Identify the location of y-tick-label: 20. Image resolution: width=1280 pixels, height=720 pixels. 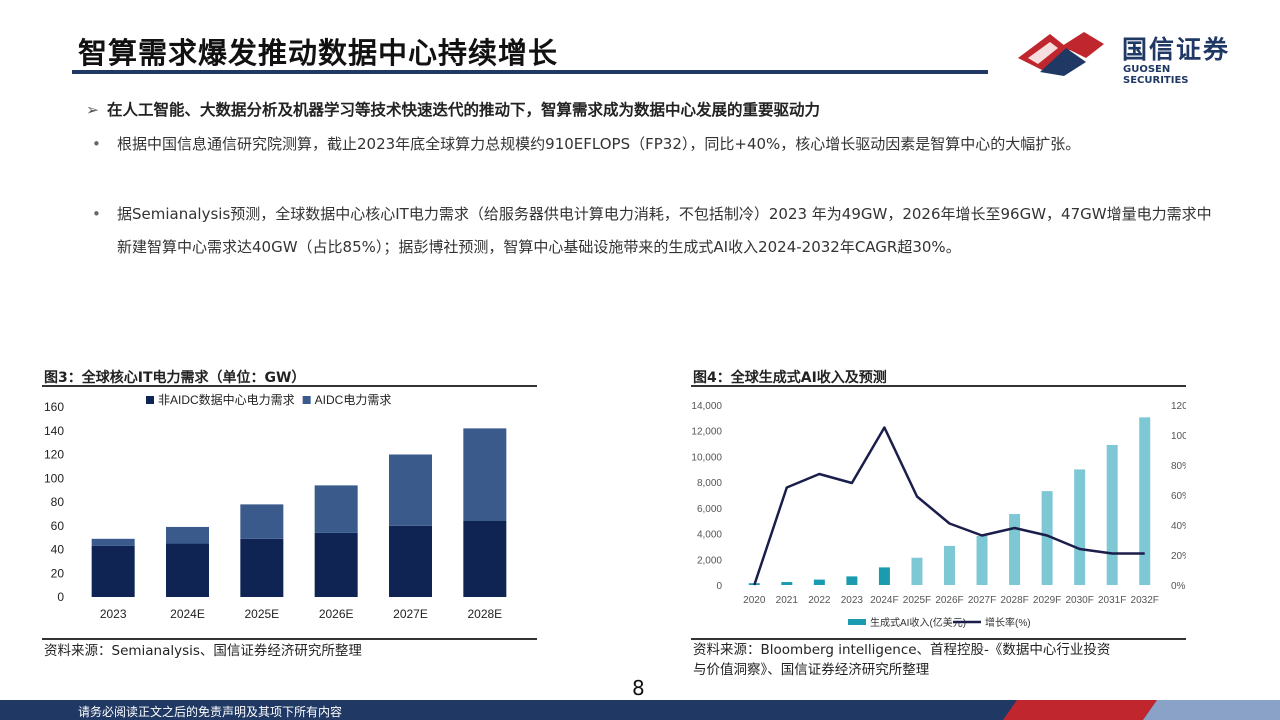
(58, 573).